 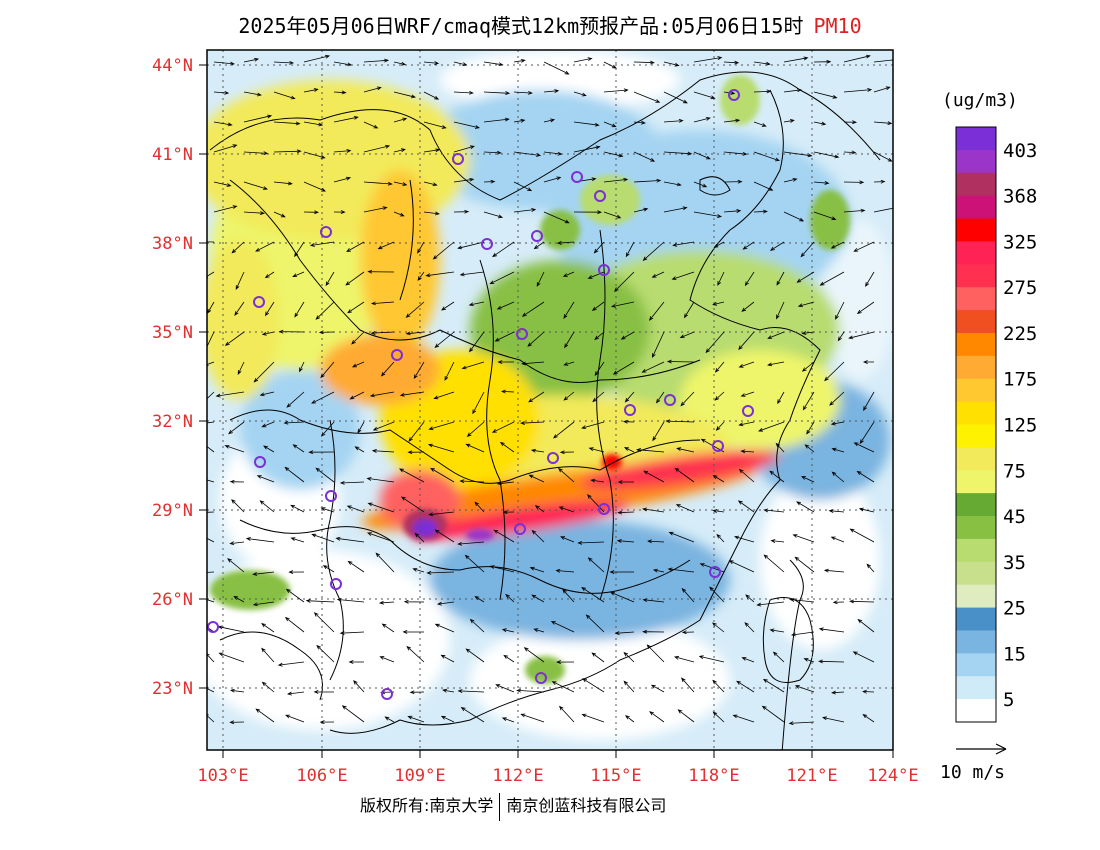 What do you see at coordinates (976, 424) in the screenshot?
I see `legend-frame` at bounding box center [976, 424].